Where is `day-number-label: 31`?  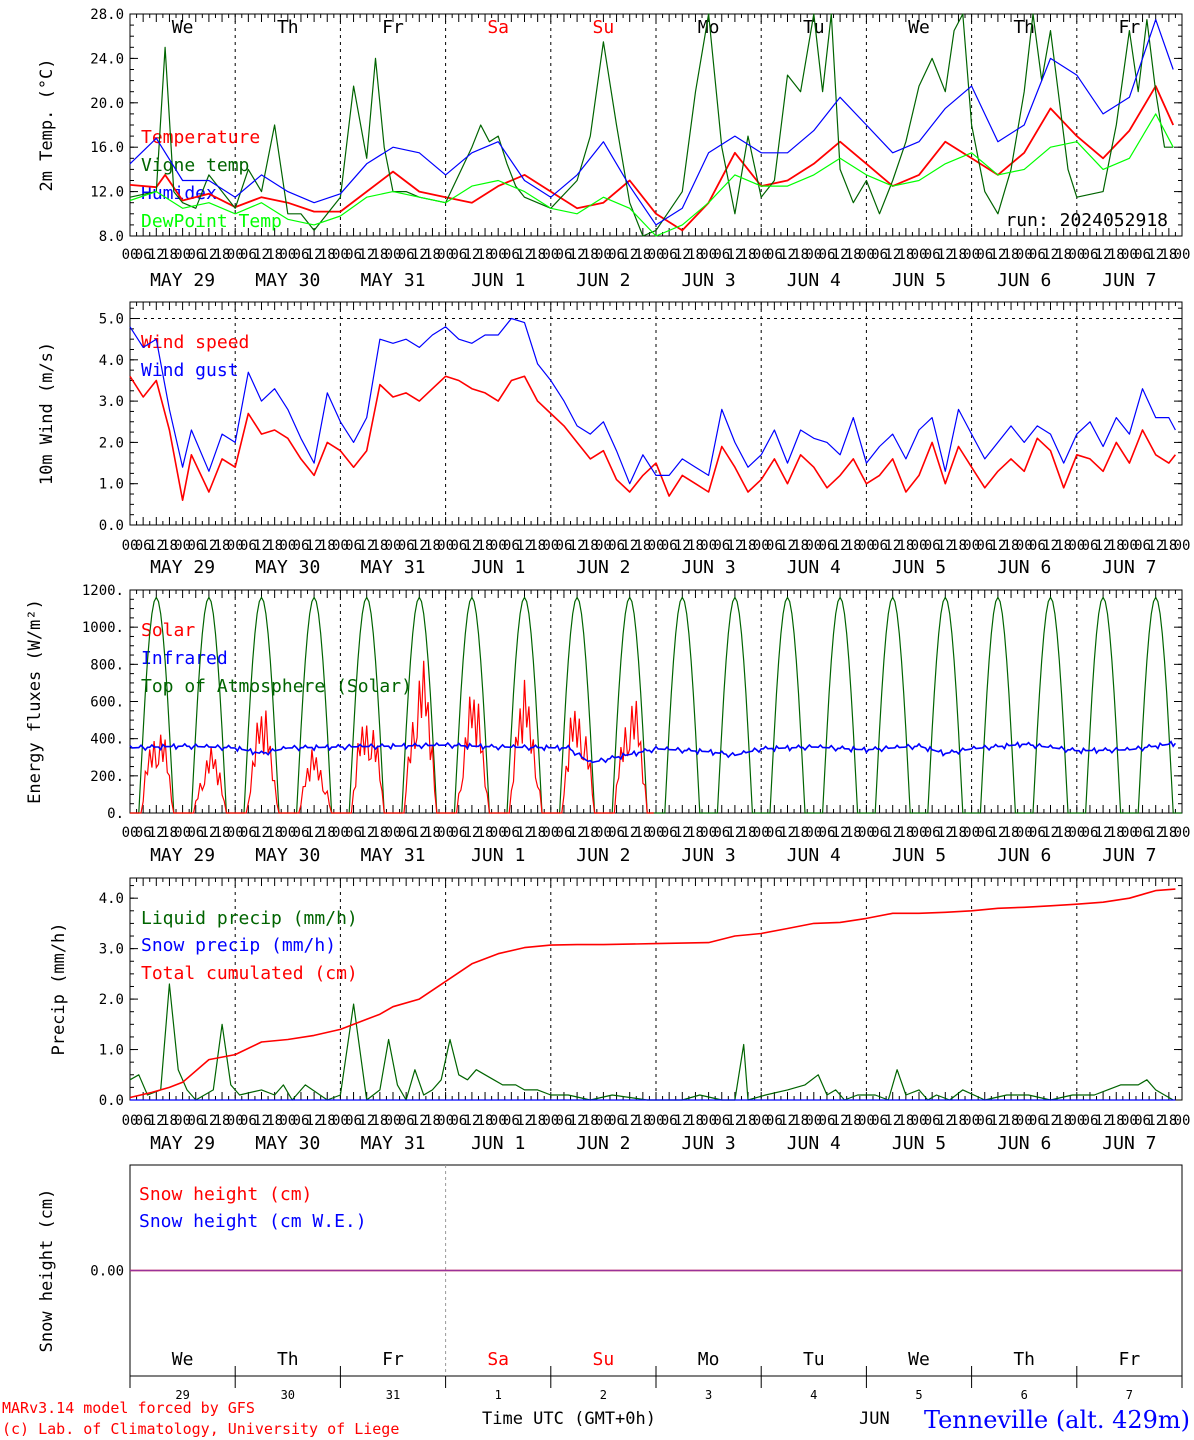 day-number-label: 31 is located at coordinates (393, 1395).